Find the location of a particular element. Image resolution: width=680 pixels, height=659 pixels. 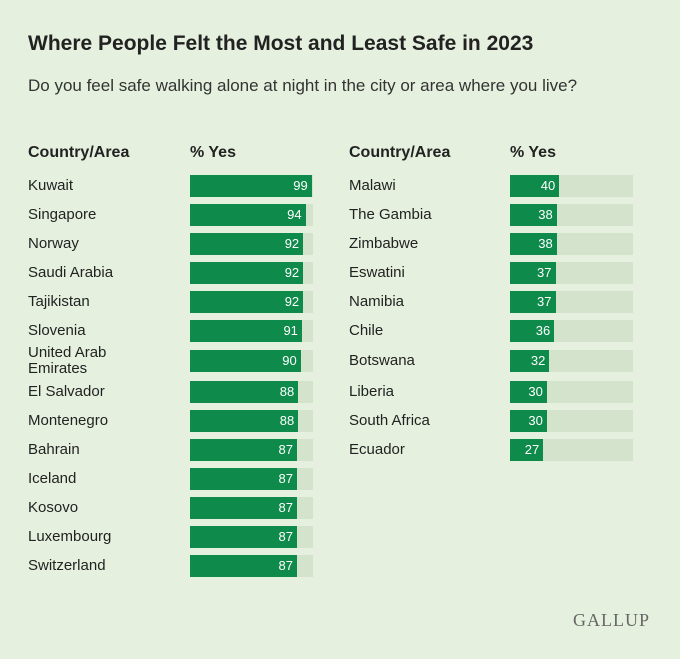

category-label: Kuwait is located at coordinates (51, 185).